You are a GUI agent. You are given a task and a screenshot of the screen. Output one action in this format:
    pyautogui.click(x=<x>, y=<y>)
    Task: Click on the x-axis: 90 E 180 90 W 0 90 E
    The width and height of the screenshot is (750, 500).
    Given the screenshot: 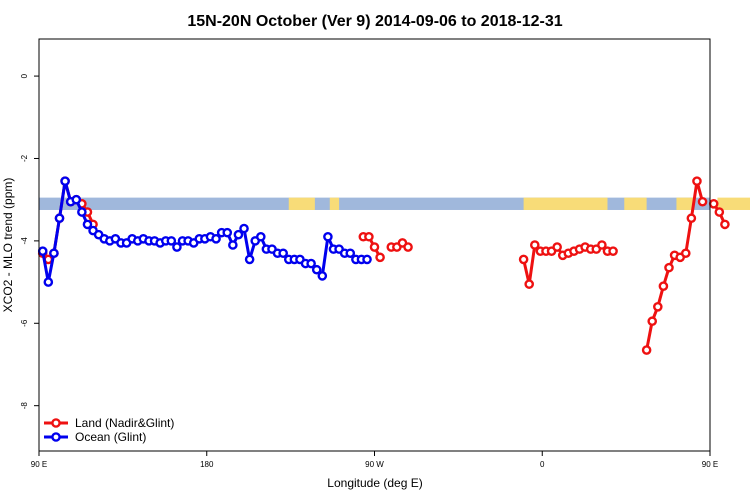 What is the action you would take?
    pyautogui.click(x=374, y=460)
    